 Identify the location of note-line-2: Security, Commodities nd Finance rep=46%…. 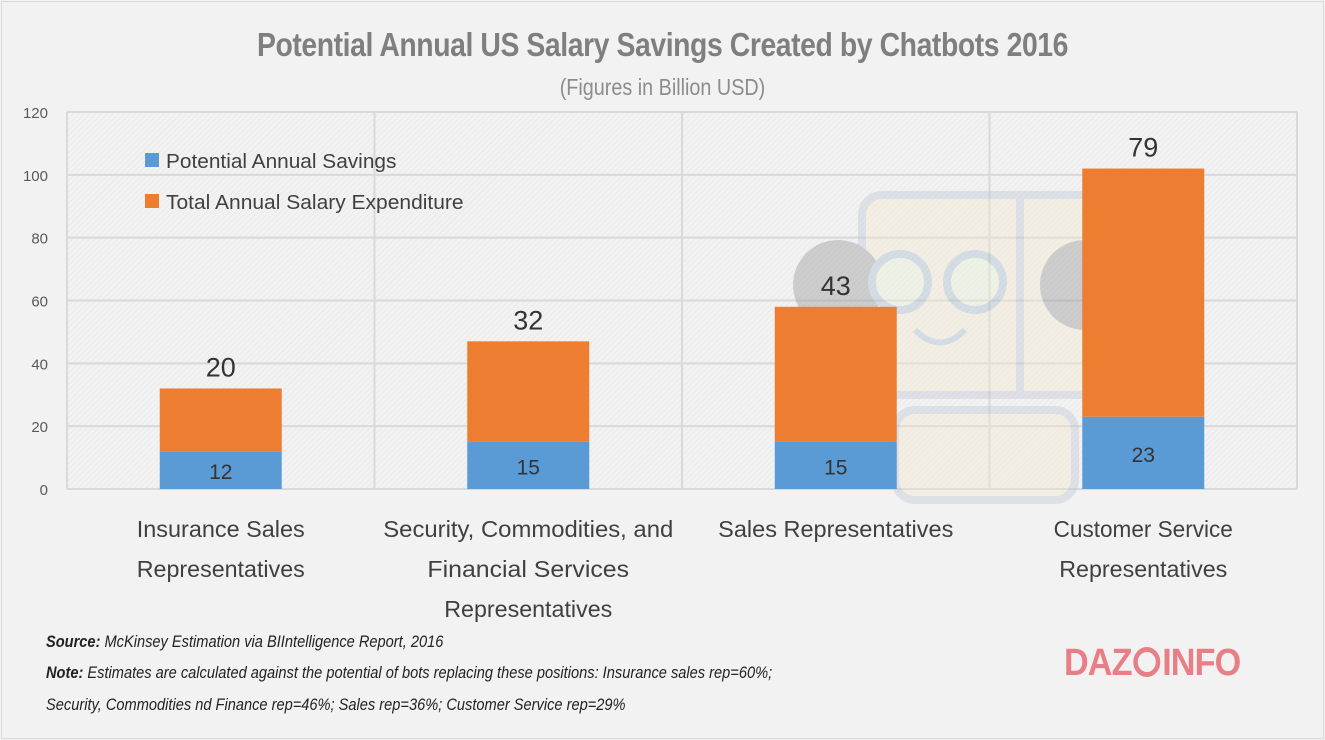
(336, 704).